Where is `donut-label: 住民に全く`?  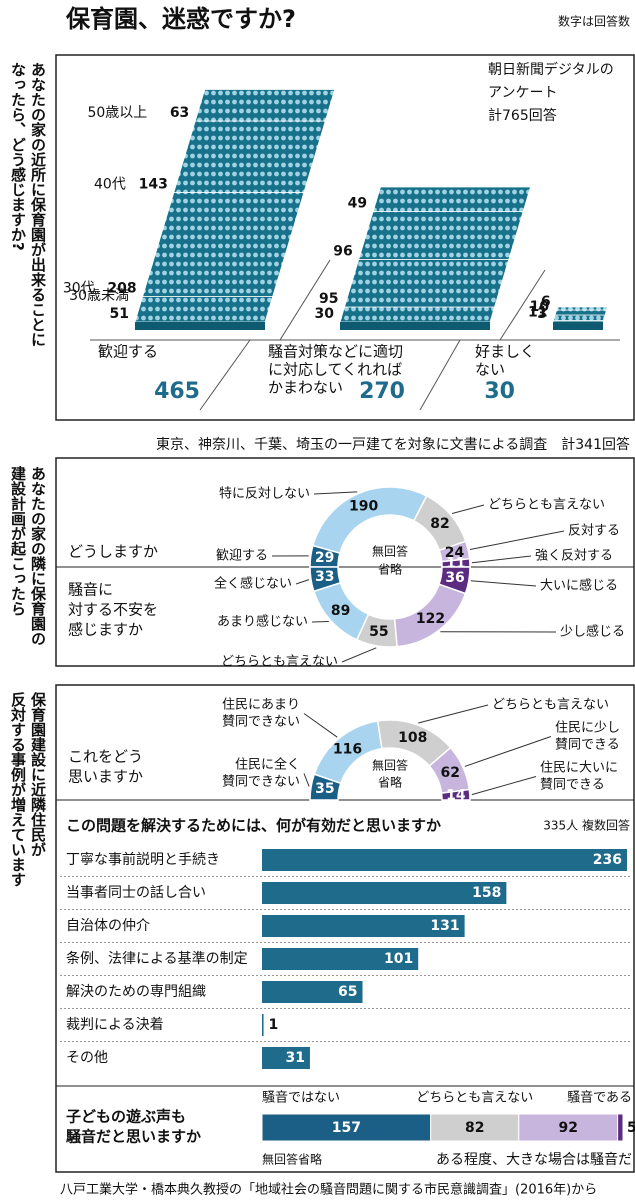
donut-label: 住民に全く is located at coordinates (267, 765).